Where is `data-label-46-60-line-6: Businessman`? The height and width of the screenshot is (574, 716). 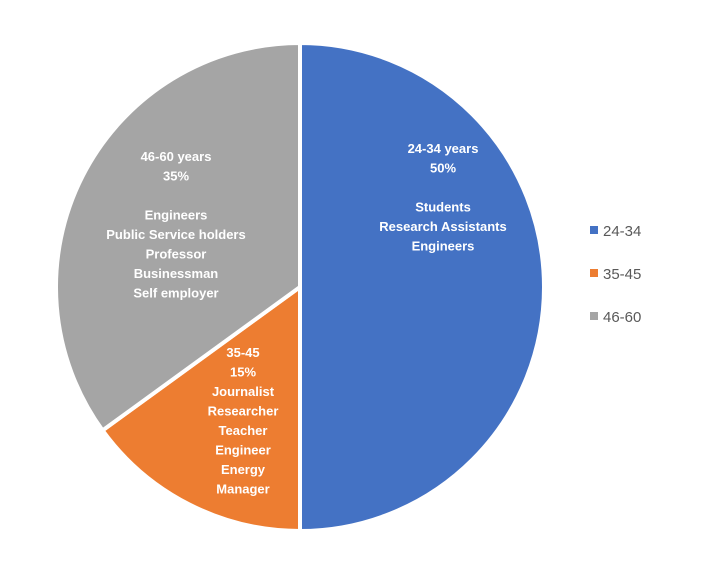
data-label-46-60-line-6: Businessman is located at coordinates (176, 273).